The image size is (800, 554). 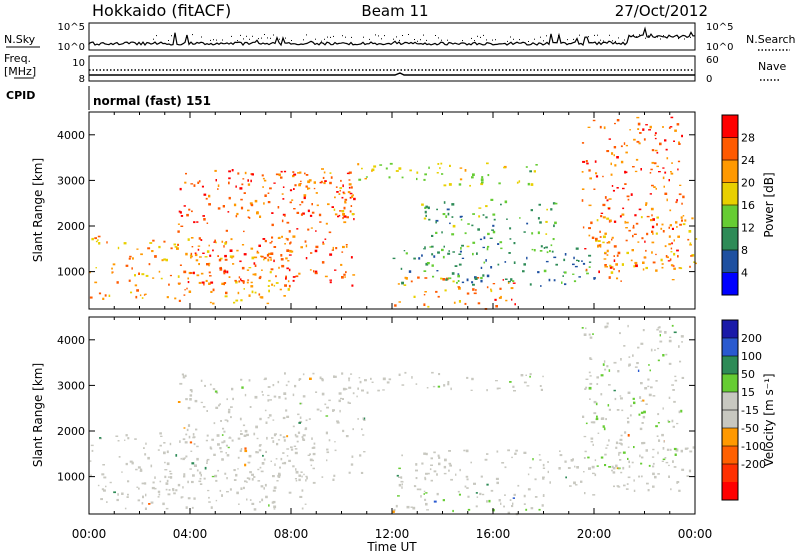 What do you see at coordinates (730, 239) in the screenshot?
I see `colorbar-segment` at bounding box center [730, 239].